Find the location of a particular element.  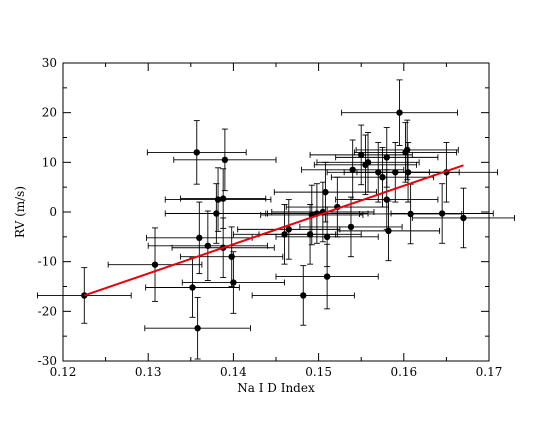

x-axis-label: Na I D Index is located at coordinates (276, 388).